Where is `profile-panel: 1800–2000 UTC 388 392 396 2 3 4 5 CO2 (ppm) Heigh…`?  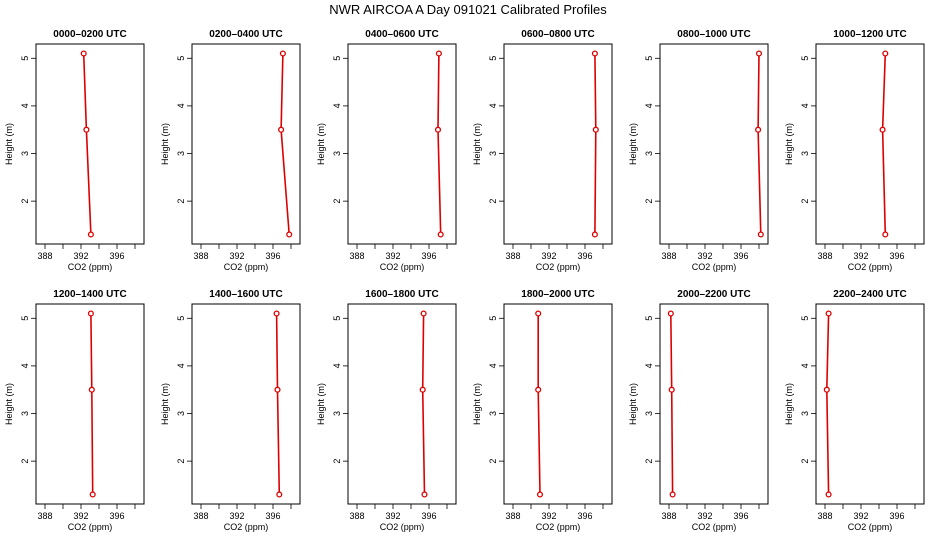 profile-panel: 1800–2000 UTC 388 392 396 2 3 4 5 CO2 (ppm) Heigh… is located at coordinates (542, 410).